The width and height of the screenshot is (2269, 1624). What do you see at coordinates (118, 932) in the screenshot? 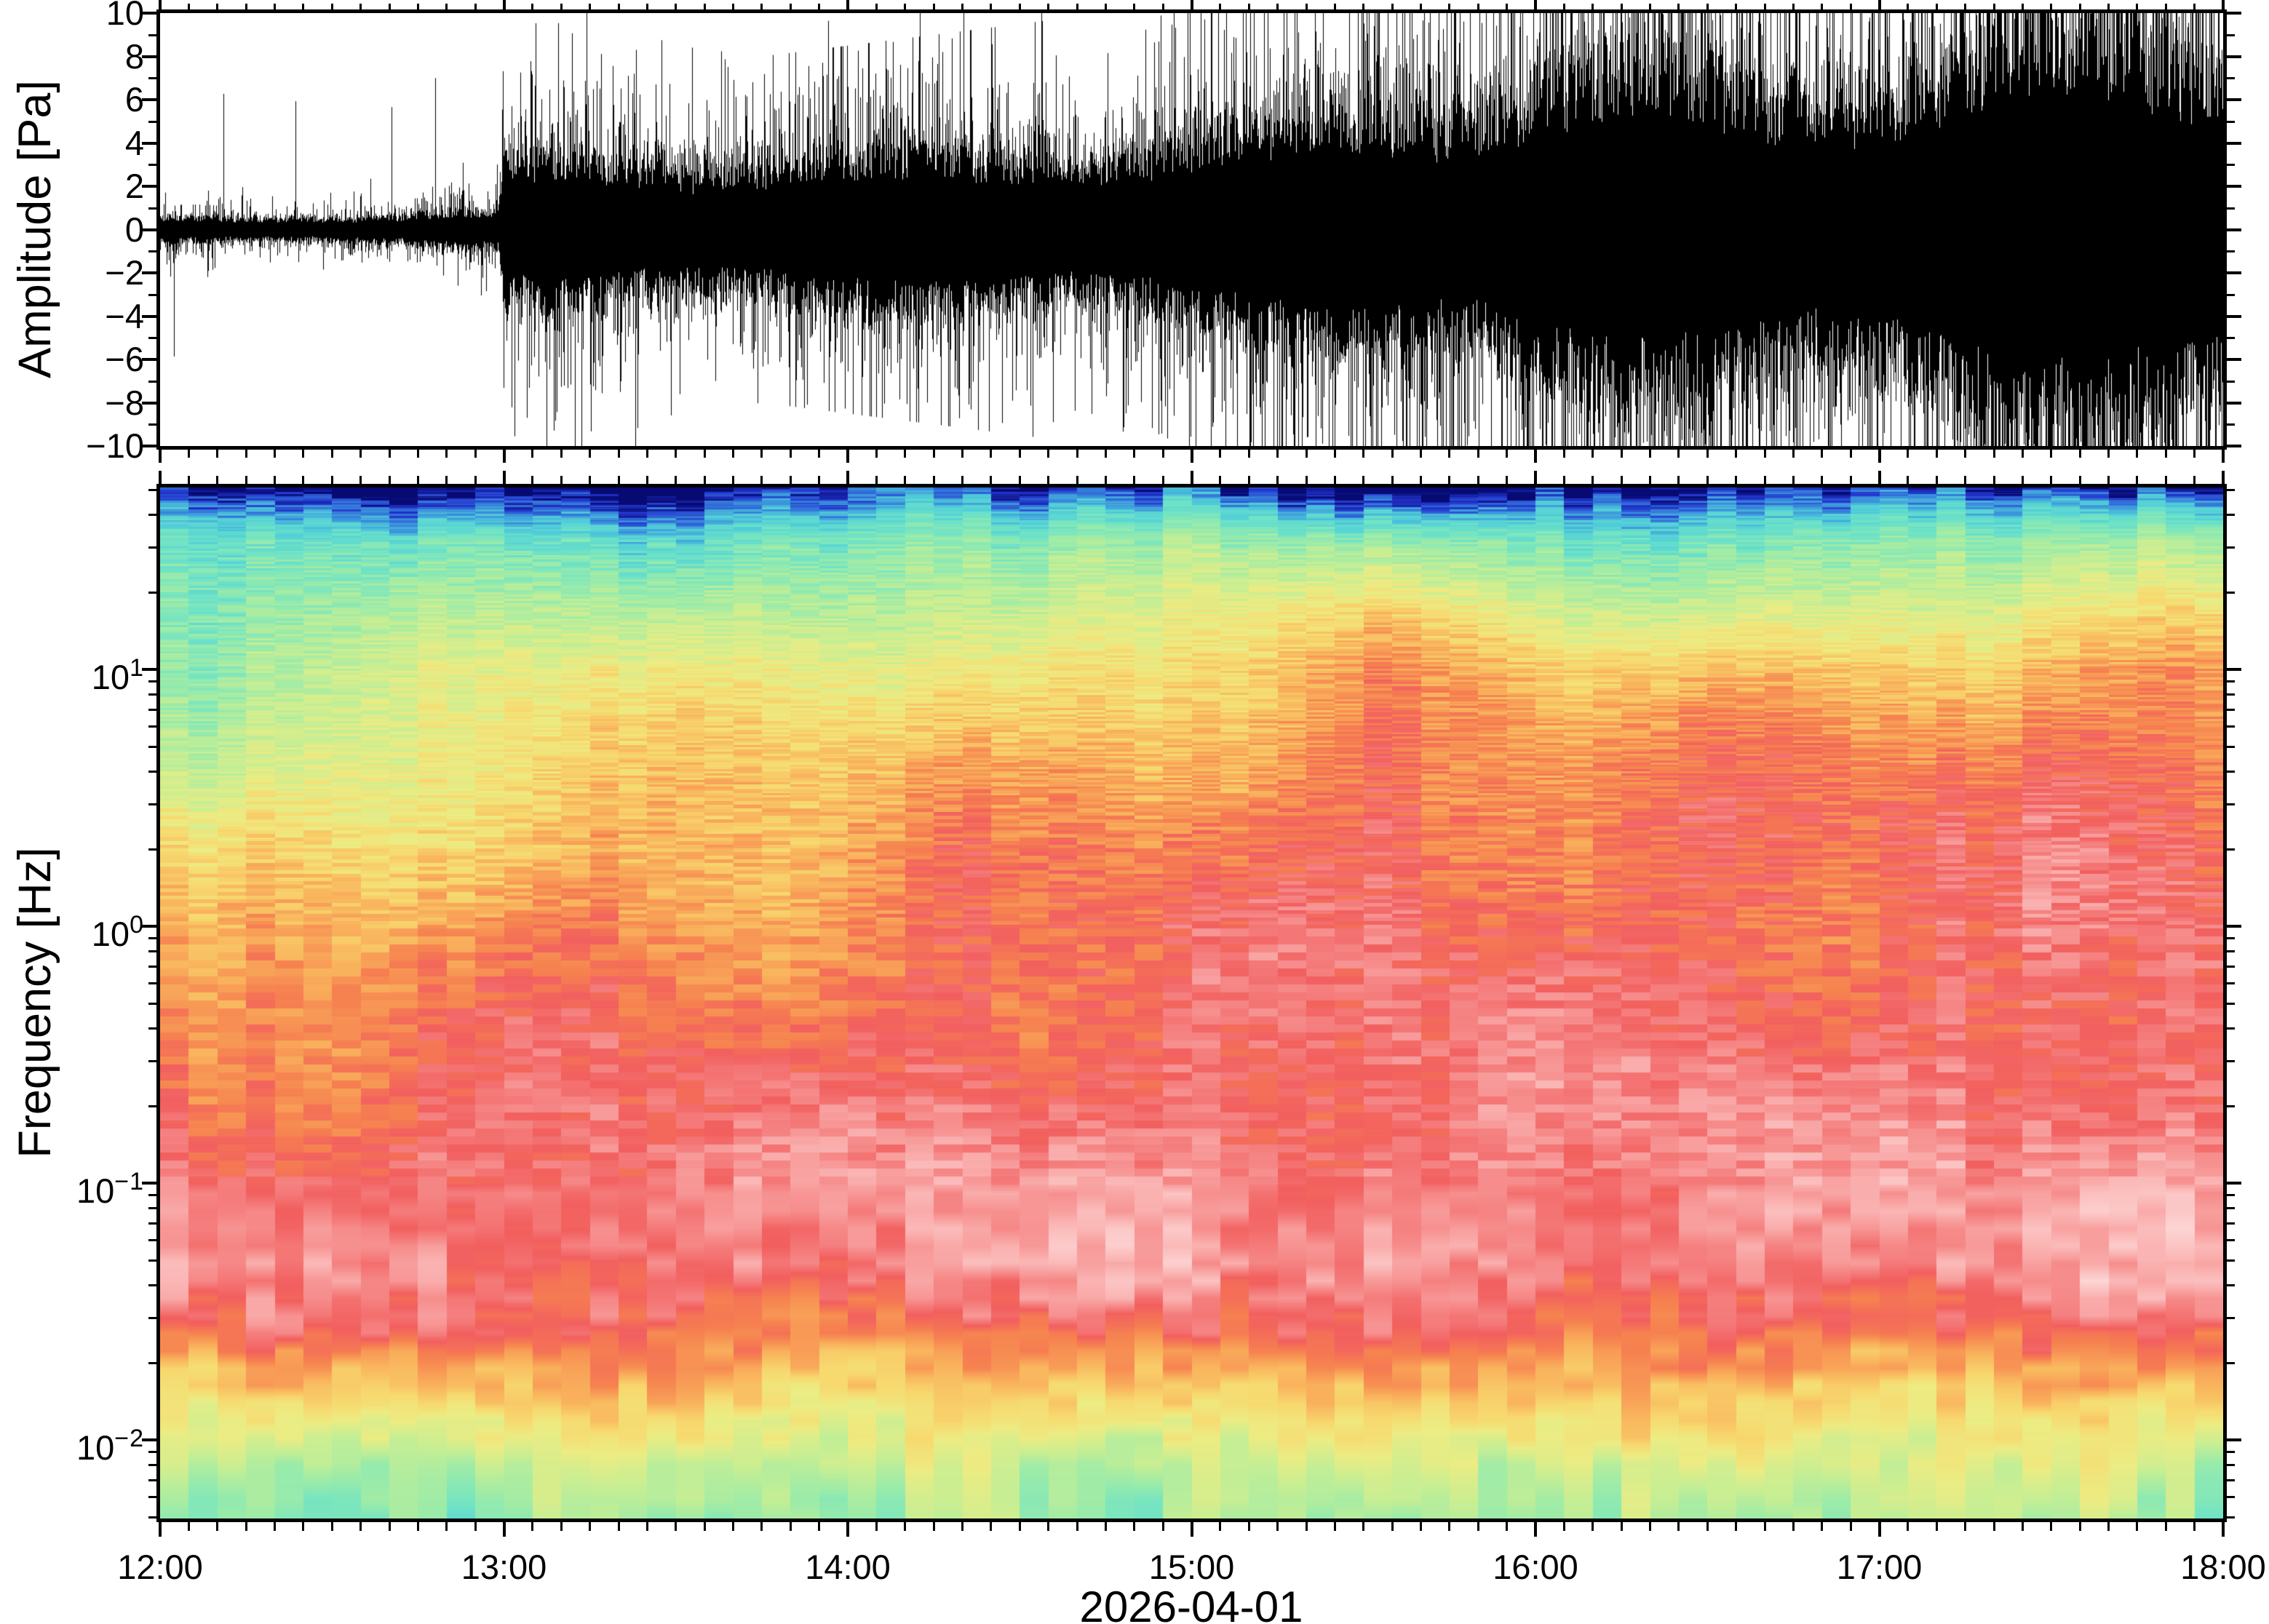
I see `frequency-tick-label: 100` at bounding box center [118, 932].